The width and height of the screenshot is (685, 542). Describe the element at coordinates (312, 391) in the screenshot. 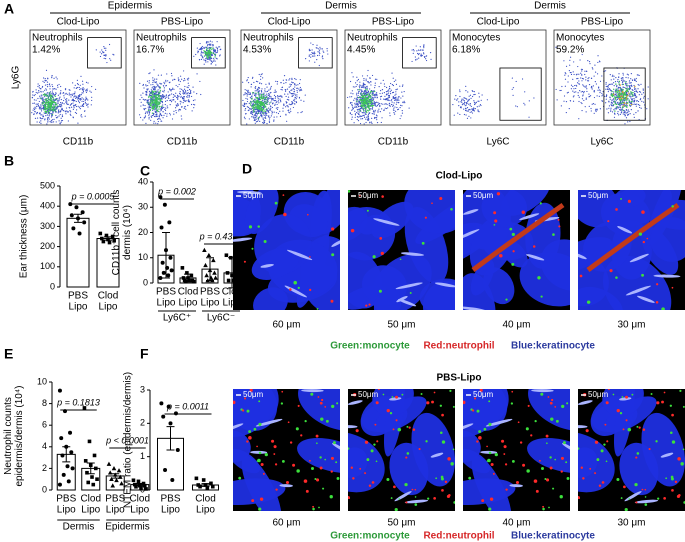

I see `cell-highlight` at that location.